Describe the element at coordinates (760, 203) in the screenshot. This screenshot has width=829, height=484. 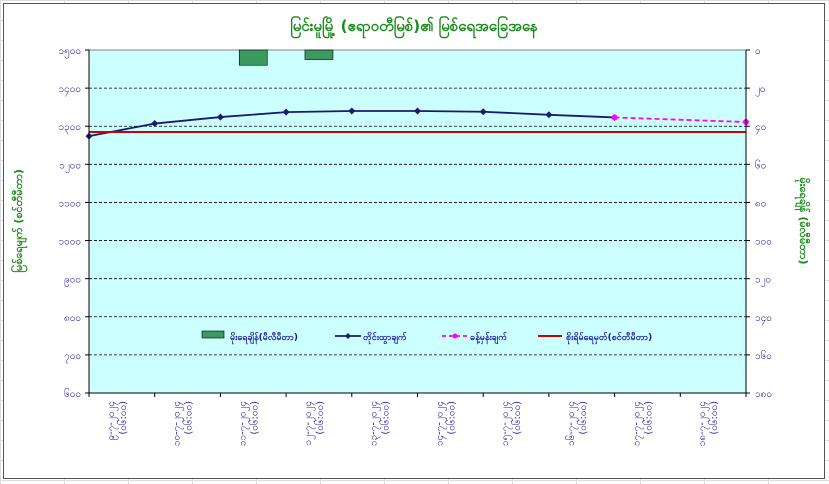
I see `right-tick-label: ၈၀` at that location.